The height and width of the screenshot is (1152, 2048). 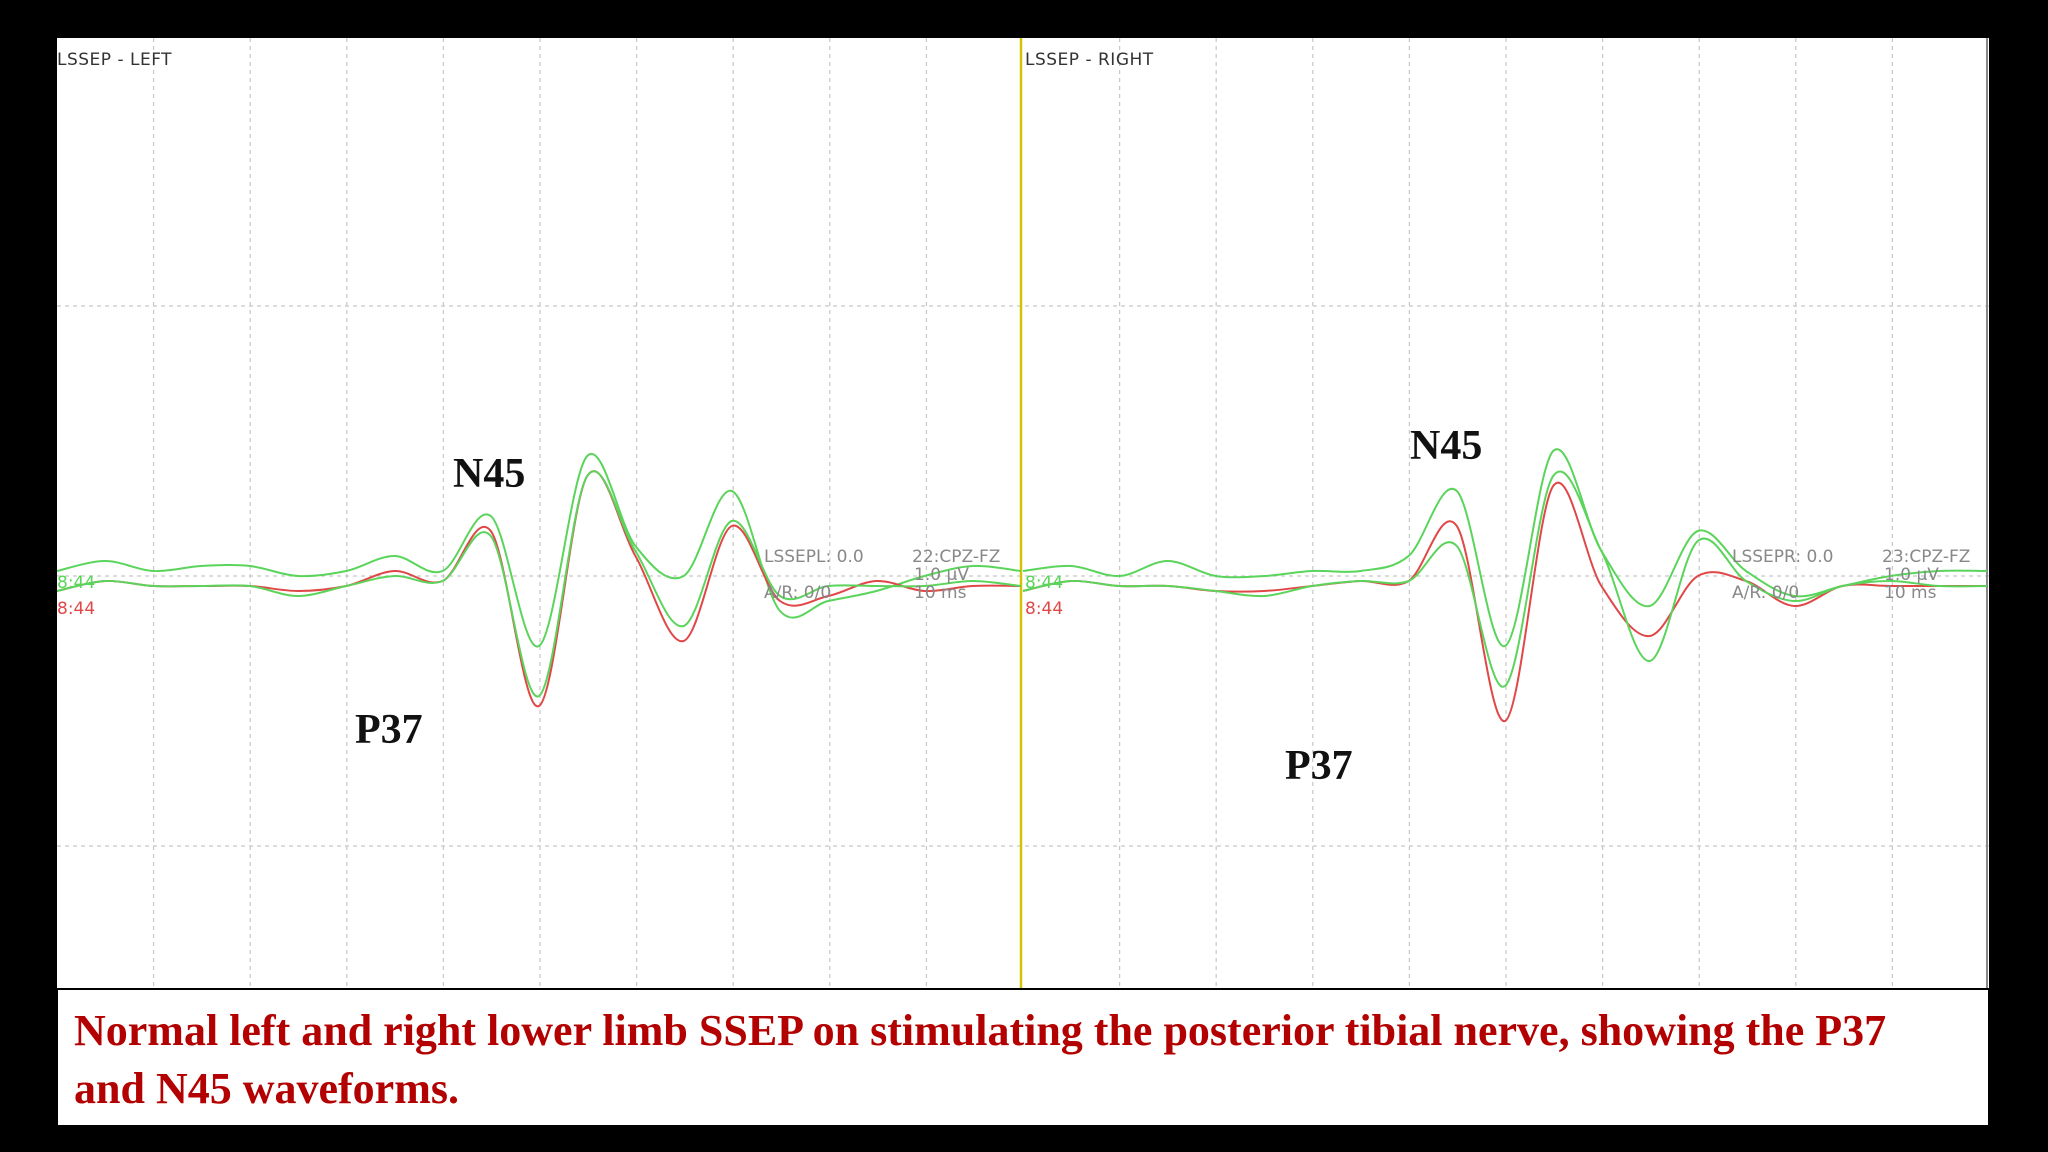 What do you see at coordinates (76, 609) in the screenshot?
I see `trace-label-left-red: 8:44` at bounding box center [76, 609].